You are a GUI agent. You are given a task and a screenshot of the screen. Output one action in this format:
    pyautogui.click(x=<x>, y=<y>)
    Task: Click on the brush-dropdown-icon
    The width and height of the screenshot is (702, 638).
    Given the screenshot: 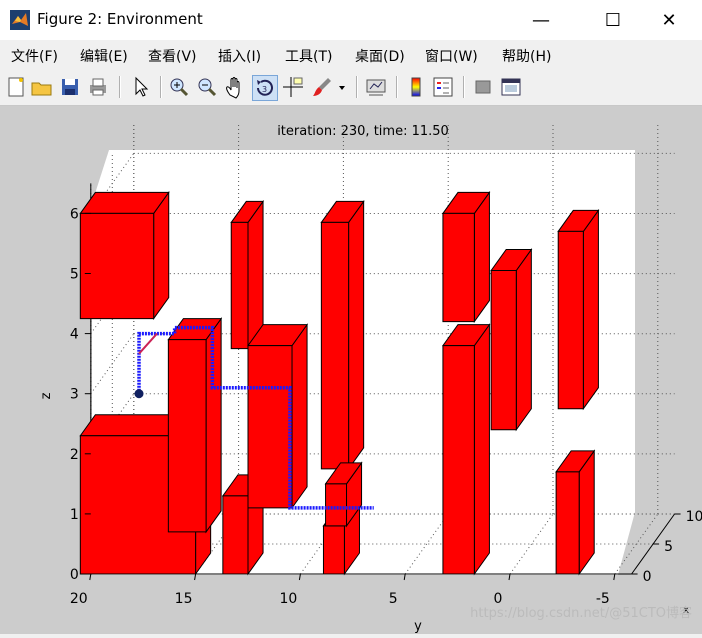 What is the action you would take?
    pyautogui.click(x=342, y=87)
    